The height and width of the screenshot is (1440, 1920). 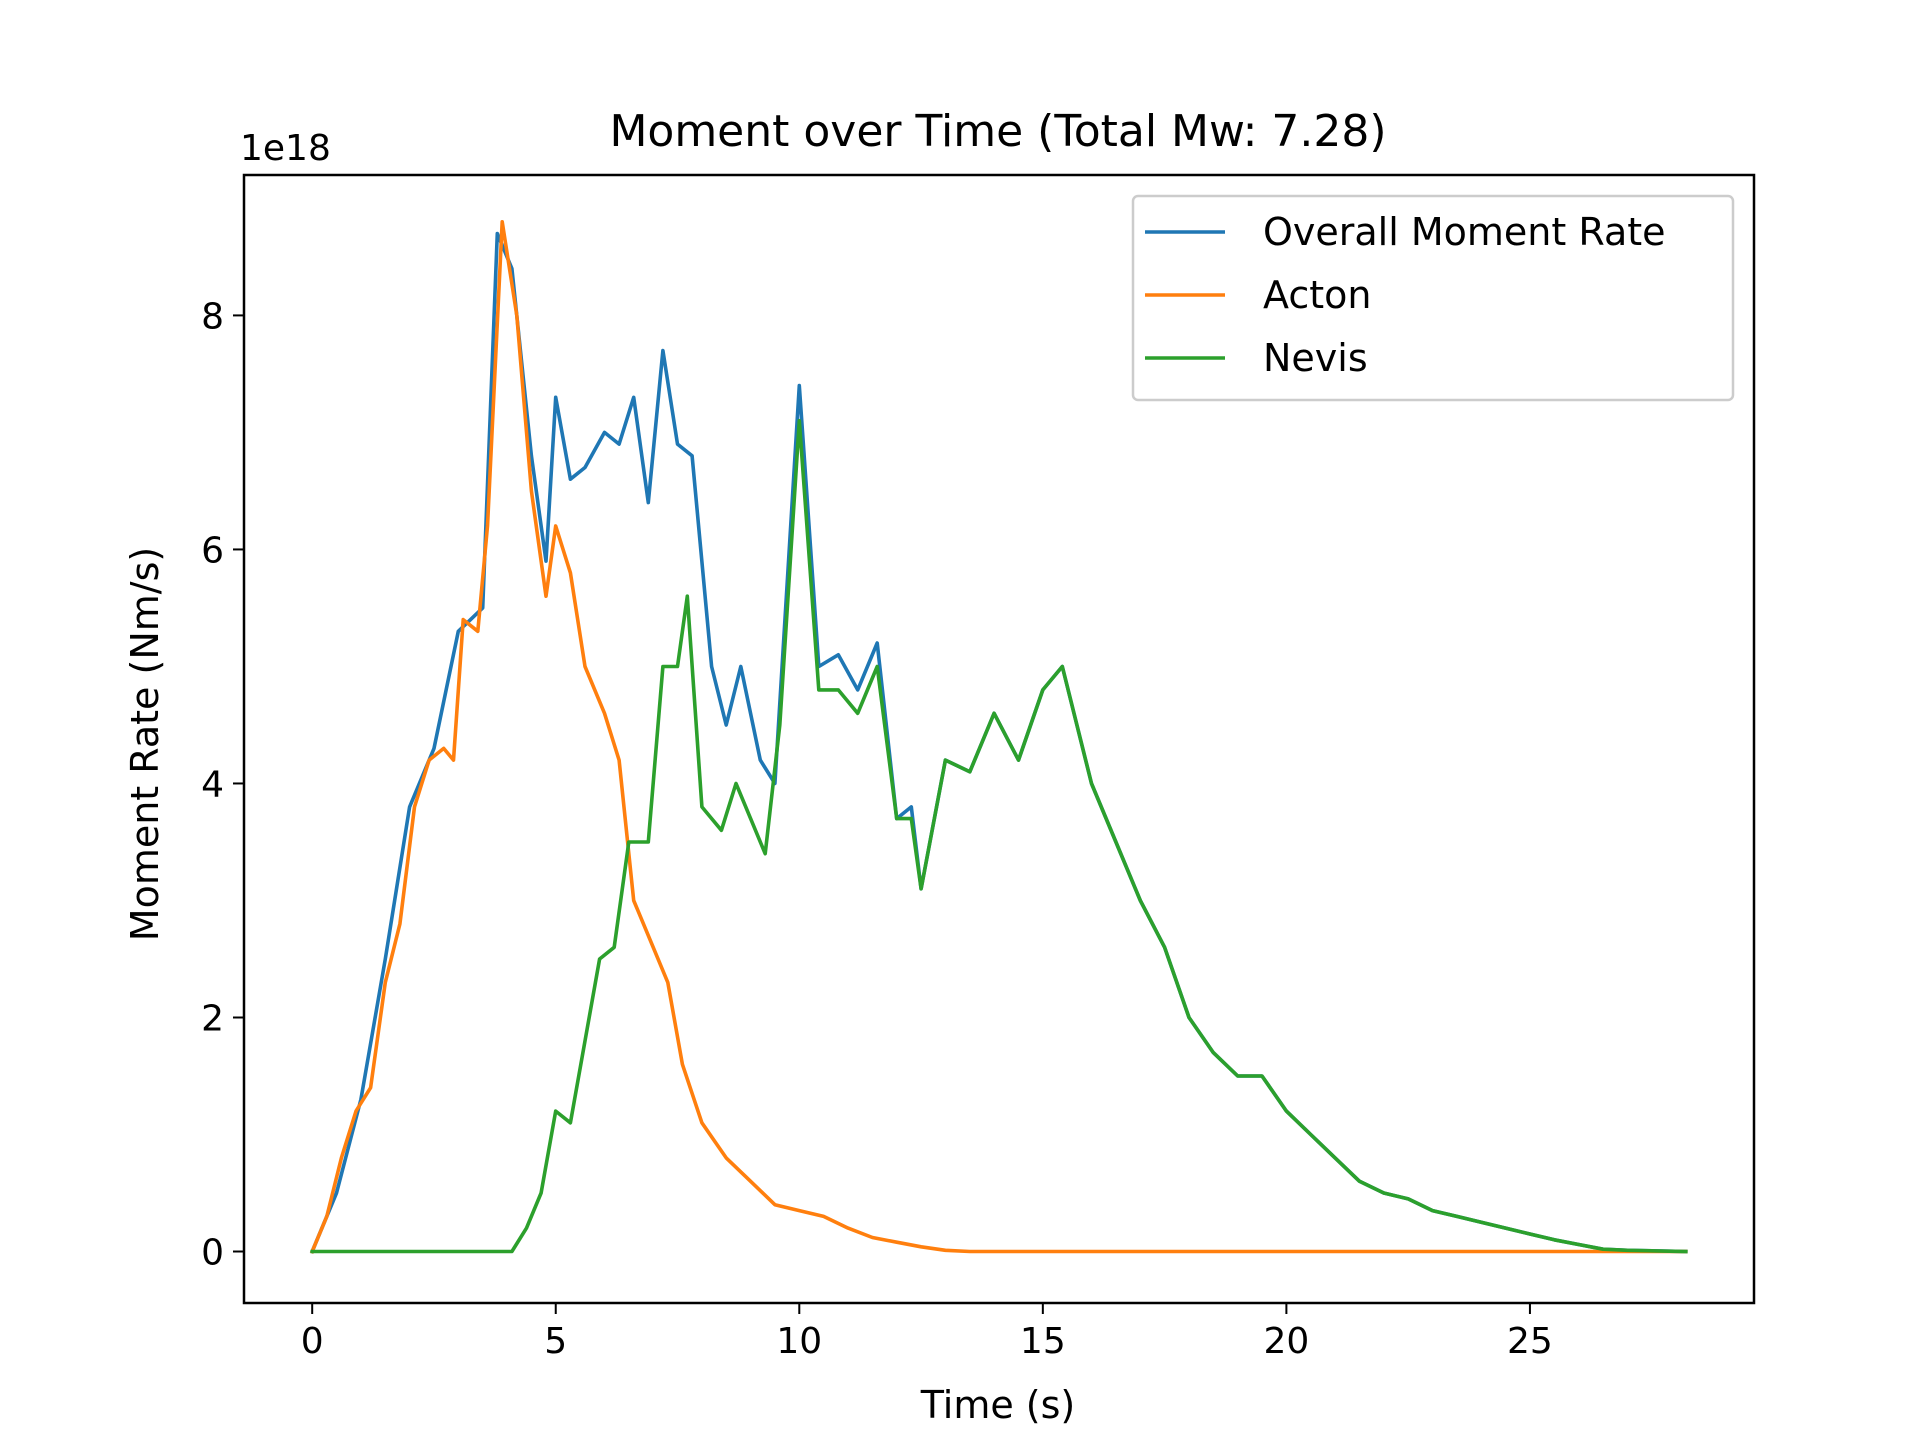 What do you see at coordinates (1464, 232) in the screenshot?
I see `legend-label-0: Overall Moment Rate` at bounding box center [1464, 232].